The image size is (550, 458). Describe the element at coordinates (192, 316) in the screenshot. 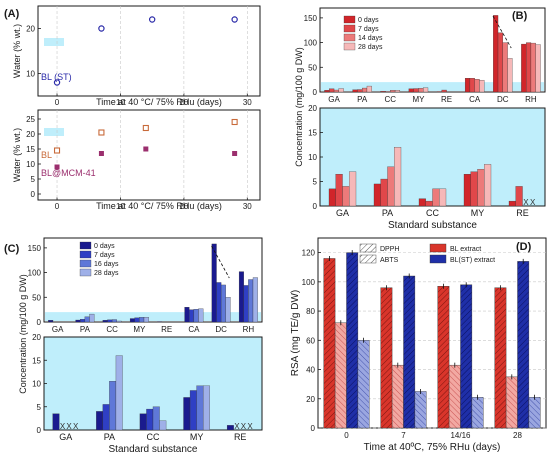

I see `bar-ca-s1` at that location.